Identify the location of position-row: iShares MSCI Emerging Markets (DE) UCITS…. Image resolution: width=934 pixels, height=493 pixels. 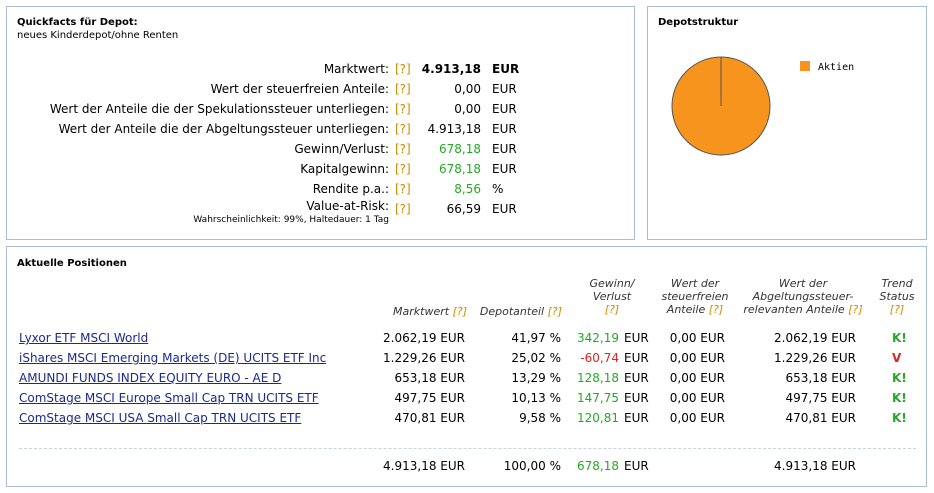
(466, 361).